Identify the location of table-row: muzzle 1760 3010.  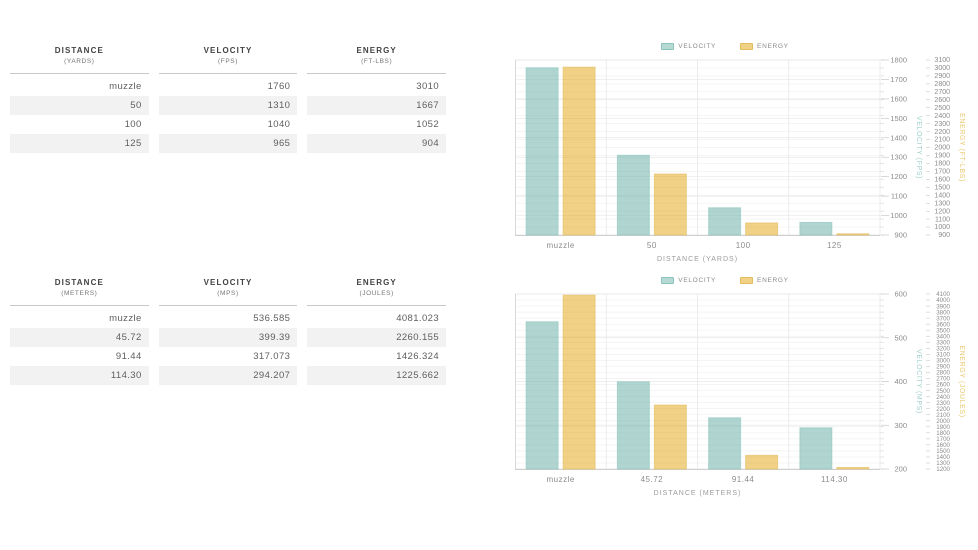
(228, 86).